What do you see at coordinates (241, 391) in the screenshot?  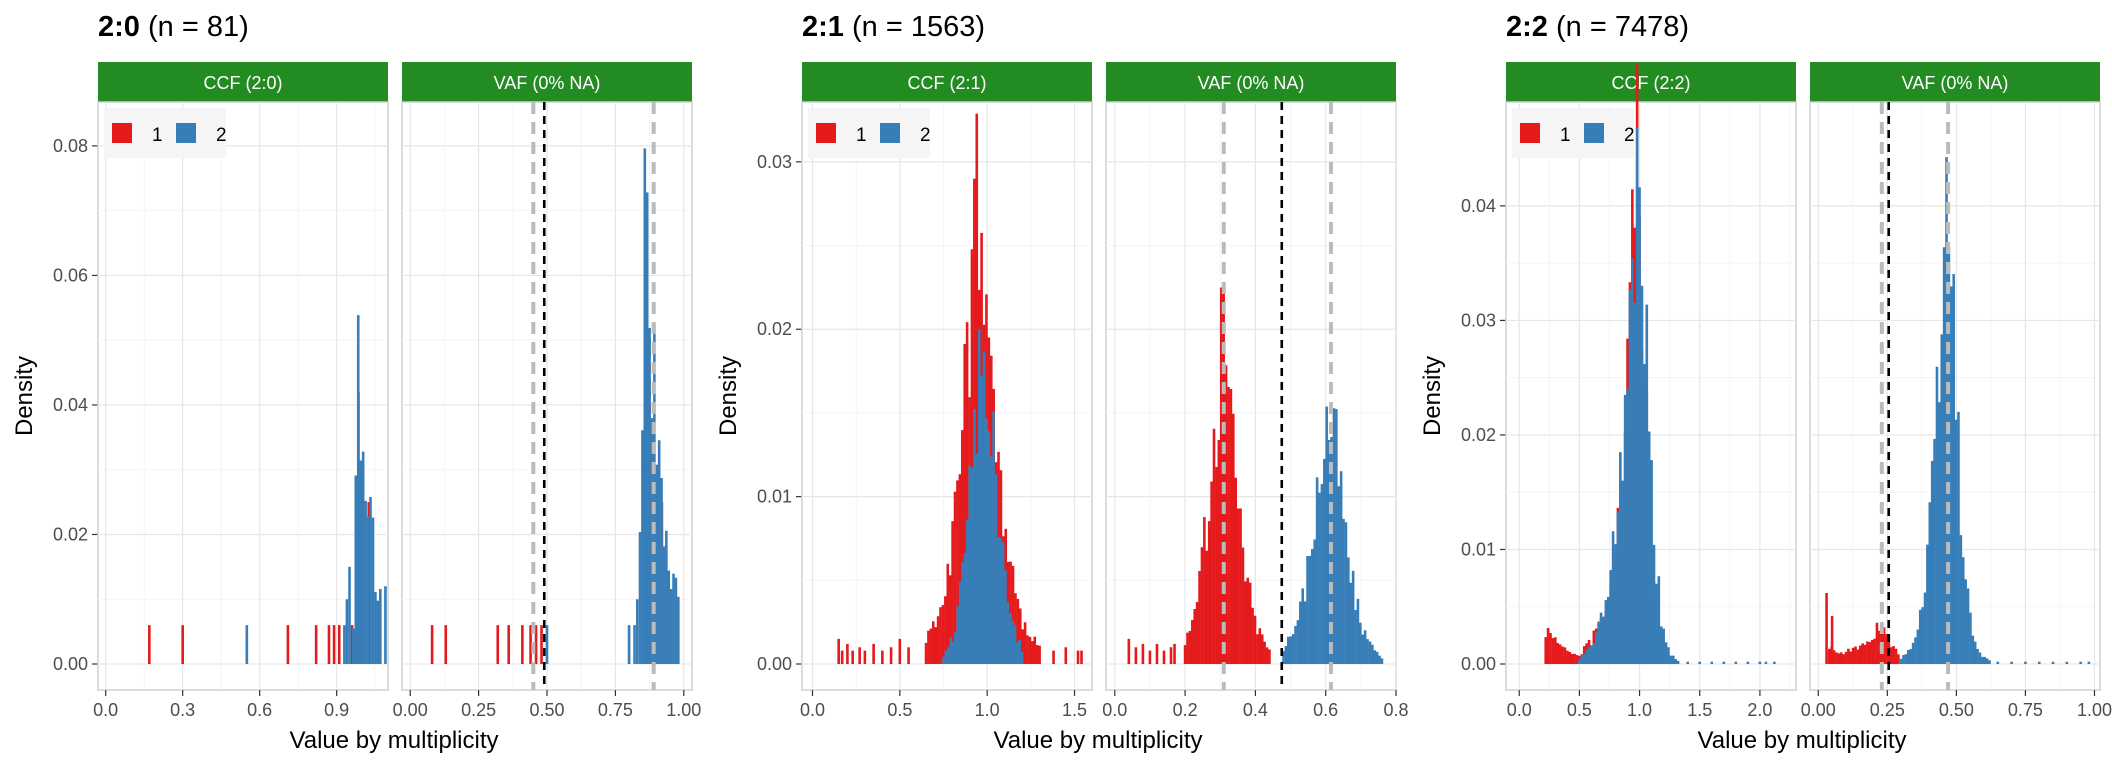 I see `facet-ccf: CCF (2:0)0.0 0.3 0.6 0.91 2` at bounding box center [241, 391].